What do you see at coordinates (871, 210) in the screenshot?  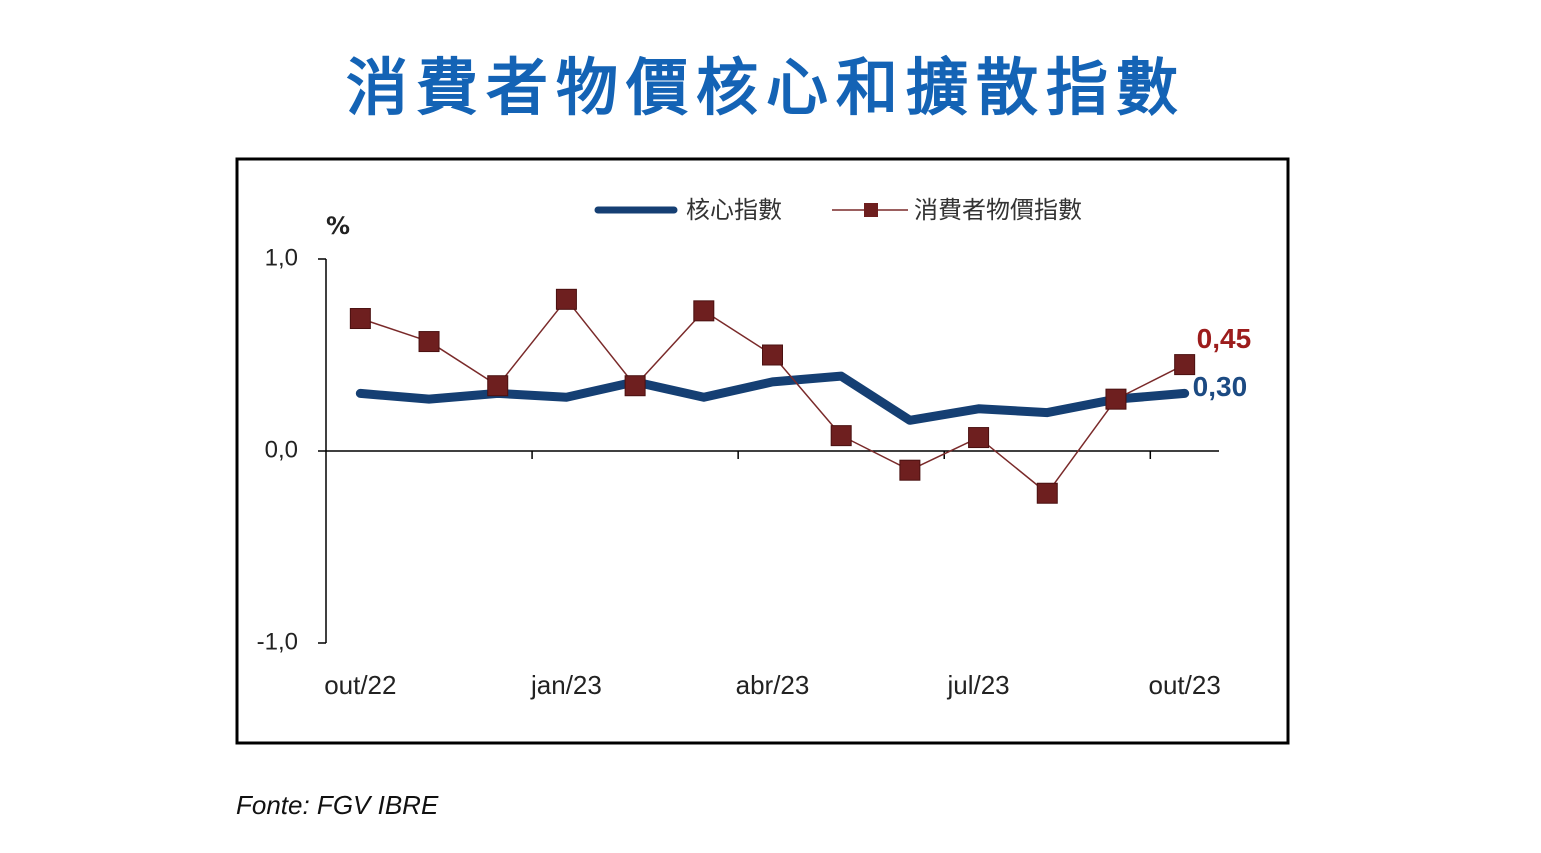 I see `legend-marker` at bounding box center [871, 210].